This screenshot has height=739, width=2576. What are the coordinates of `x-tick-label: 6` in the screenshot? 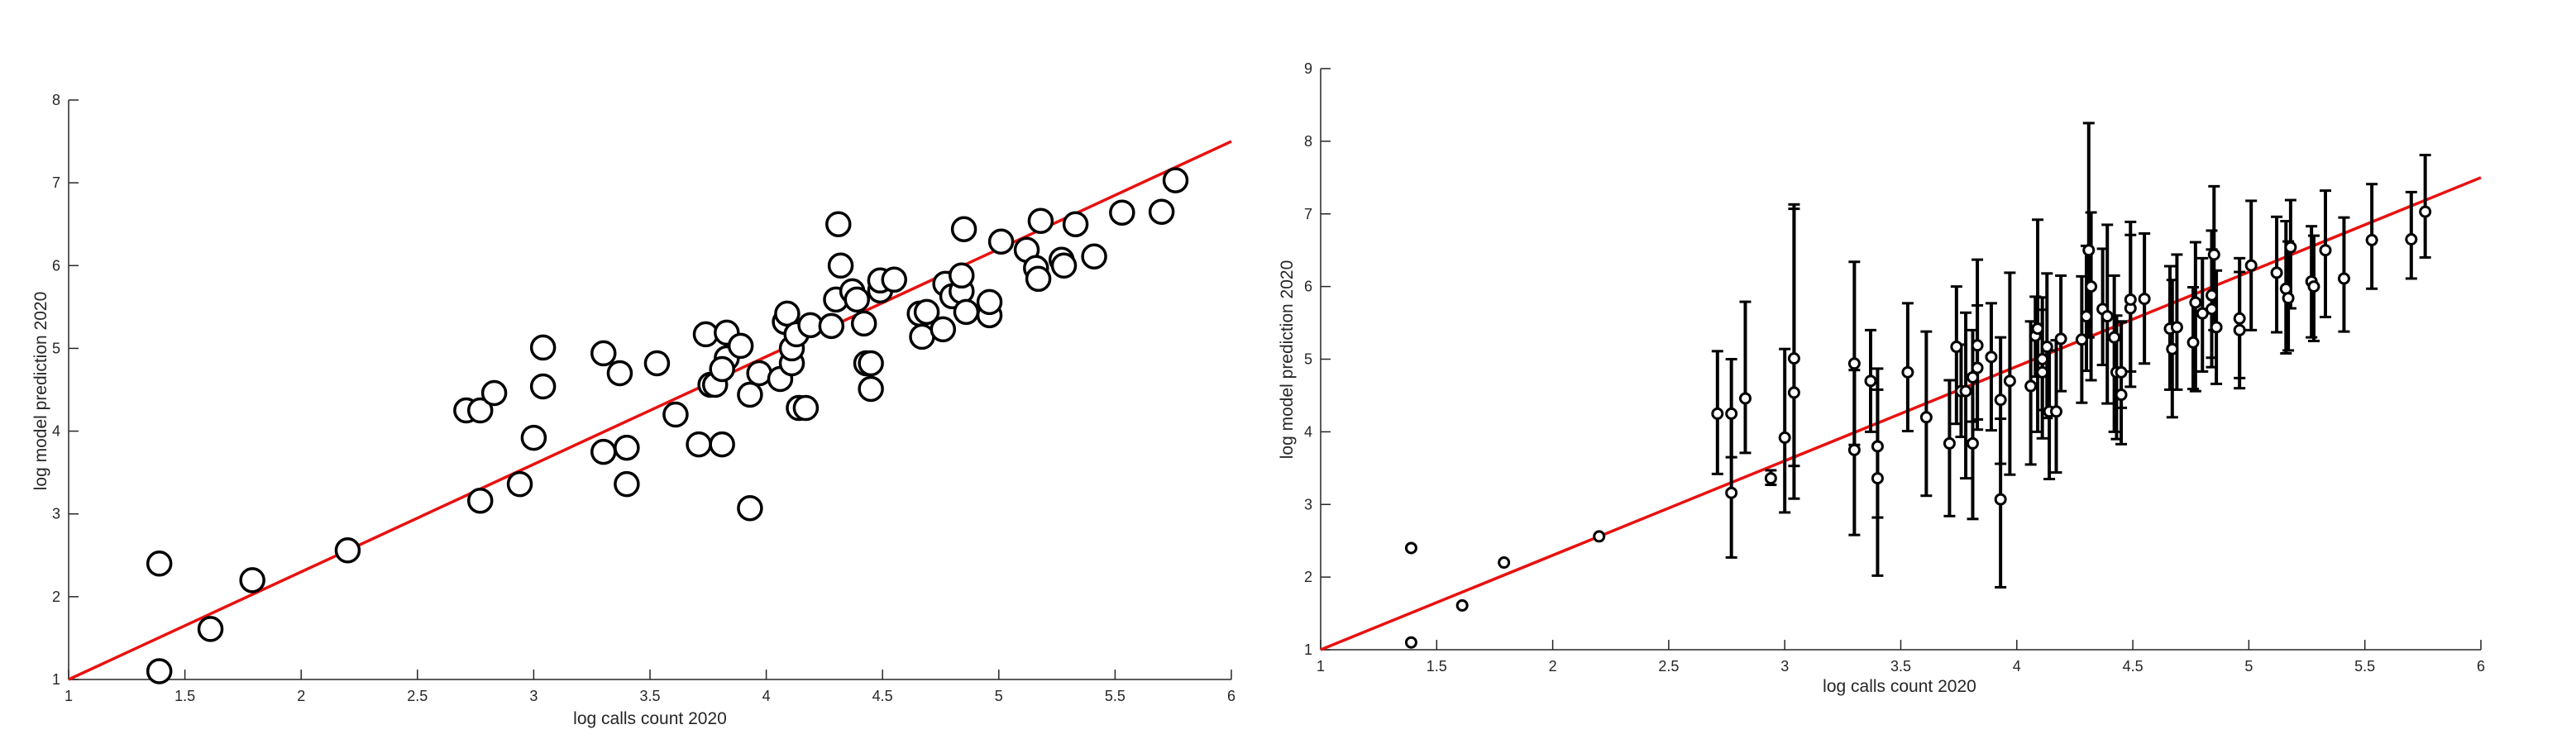 It's located at (1231, 696).